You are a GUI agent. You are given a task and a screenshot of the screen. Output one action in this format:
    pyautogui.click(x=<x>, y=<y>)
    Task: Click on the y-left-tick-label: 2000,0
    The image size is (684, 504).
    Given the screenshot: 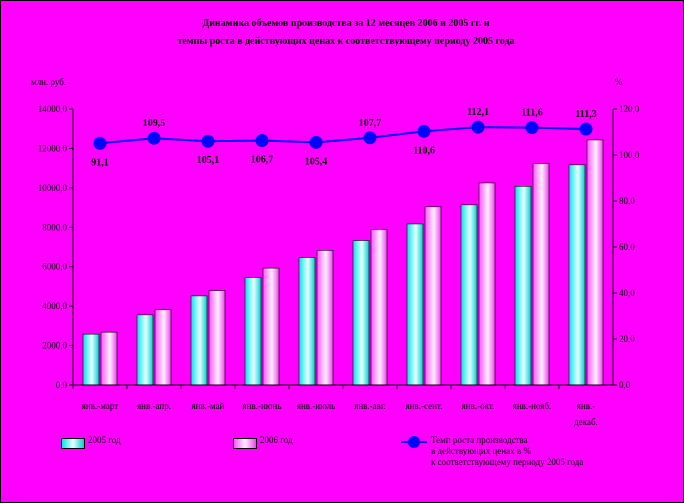 What is the action you would take?
    pyautogui.click(x=54, y=346)
    